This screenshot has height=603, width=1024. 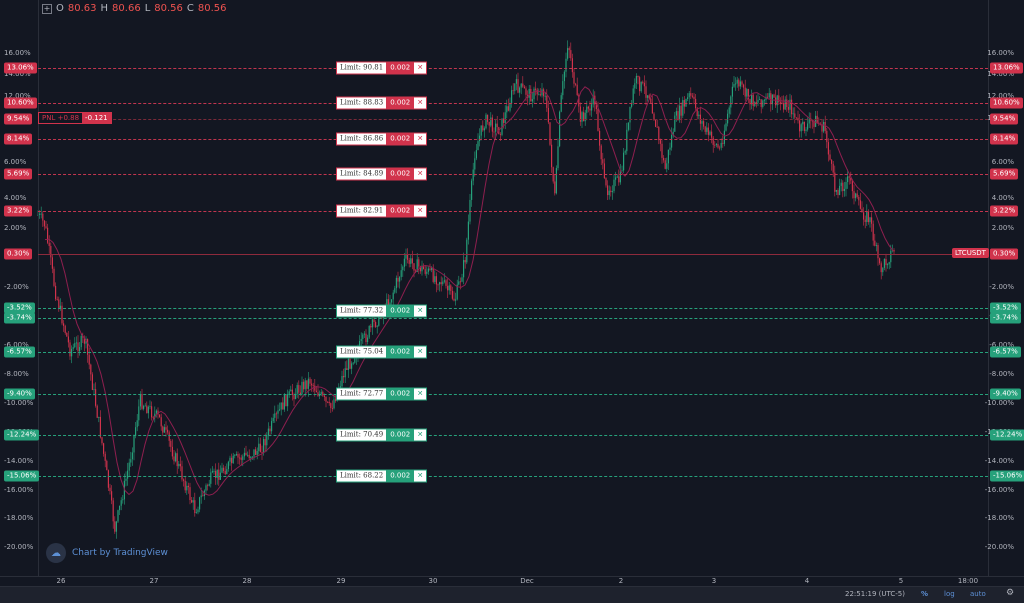 I want to click on log-toggle: log, so click(x=949, y=594).